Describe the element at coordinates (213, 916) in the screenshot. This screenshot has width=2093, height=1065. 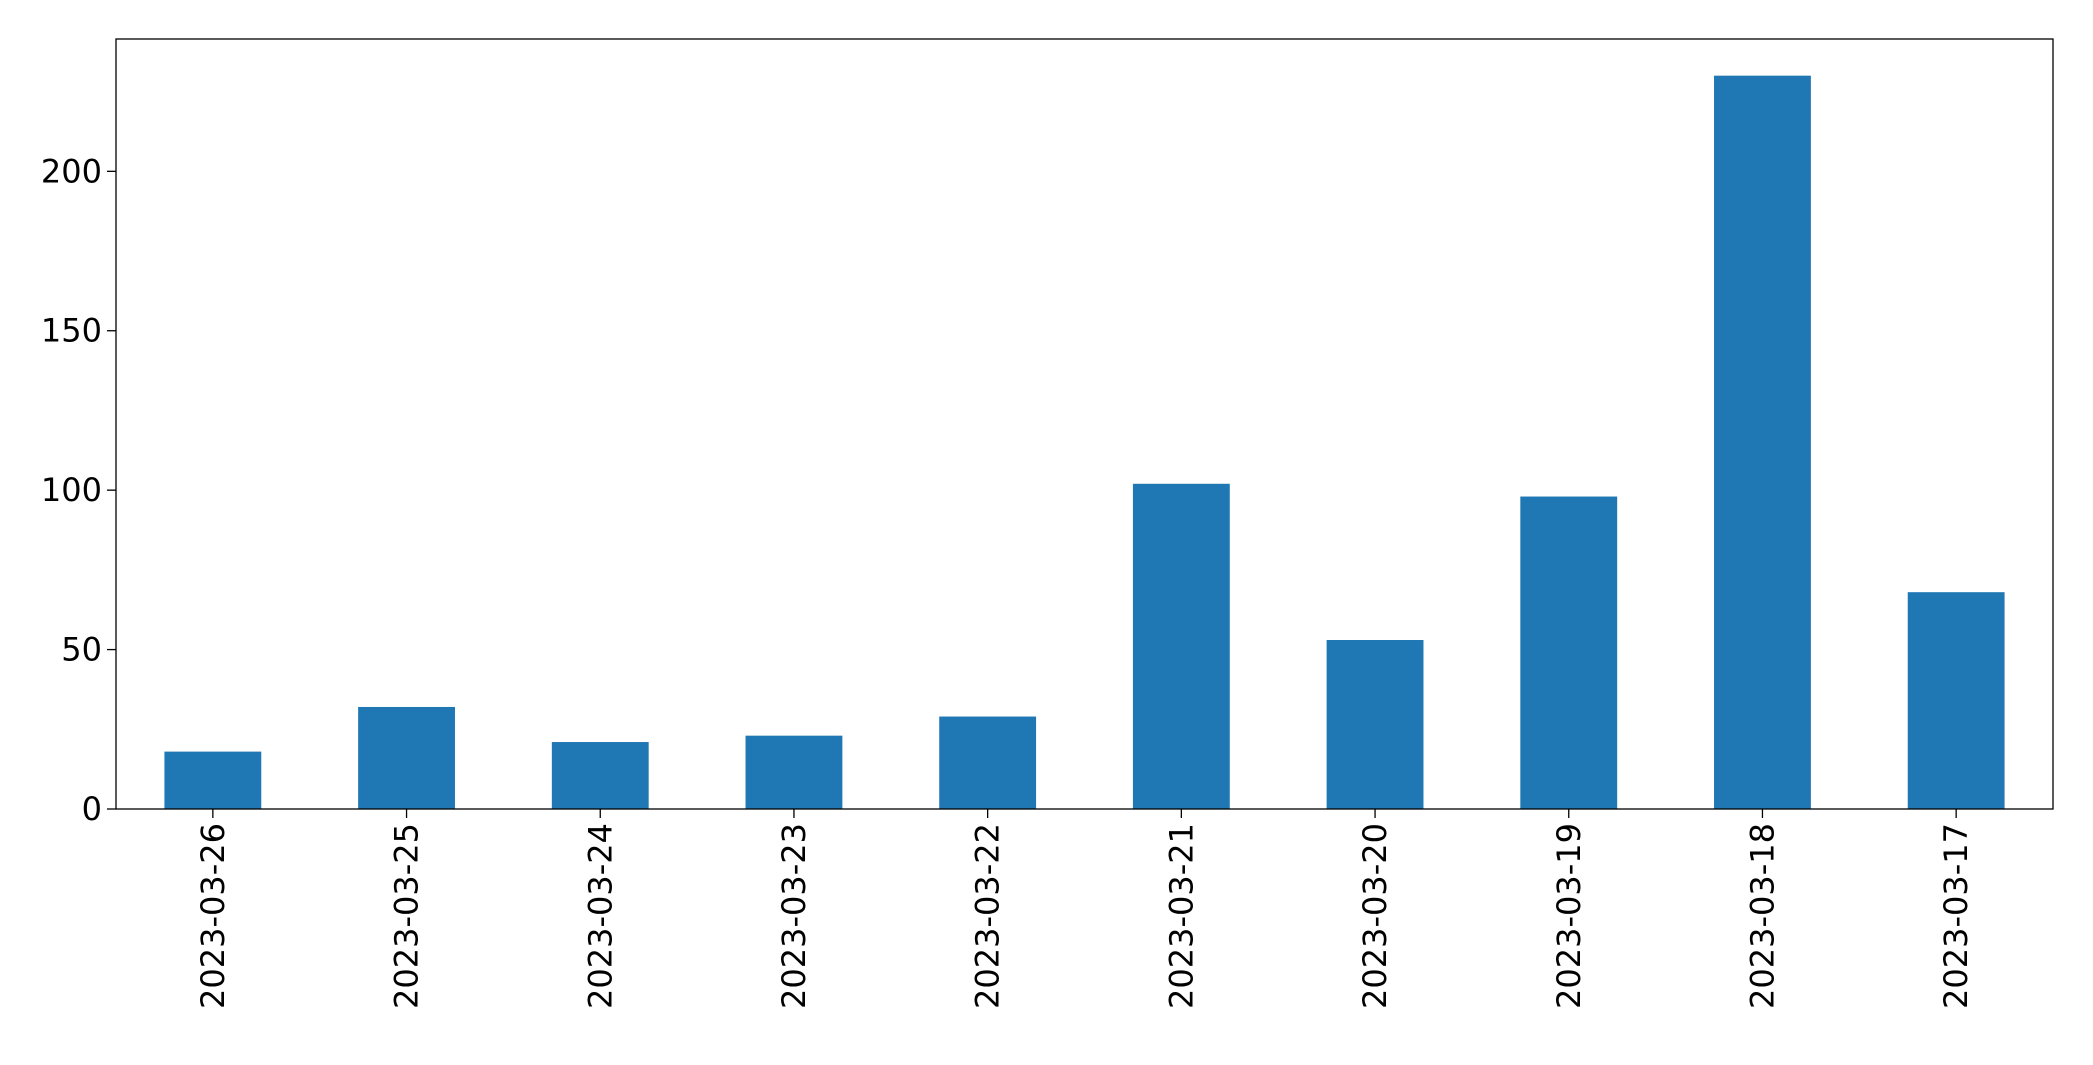
I see `x-tick-label: 2023-03-26` at that location.